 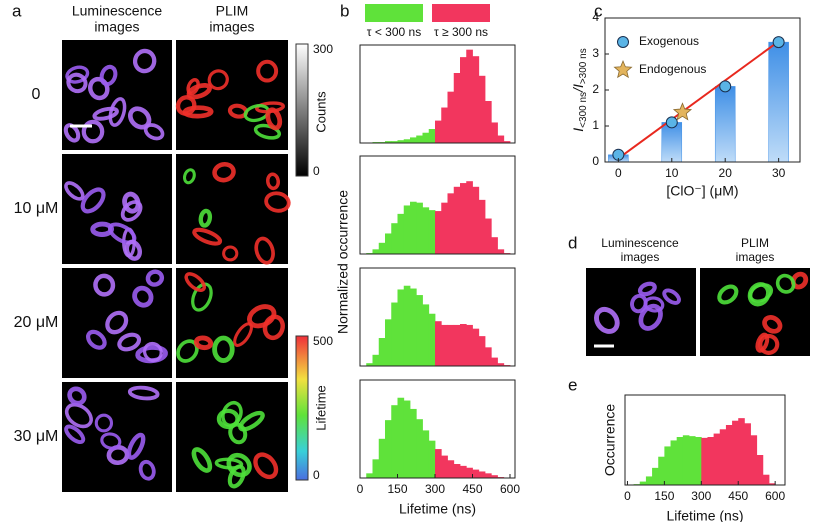 What do you see at coordinates (437, 317) in the screenshot?
I see `plot-frame` at bounding box center [437, 317].